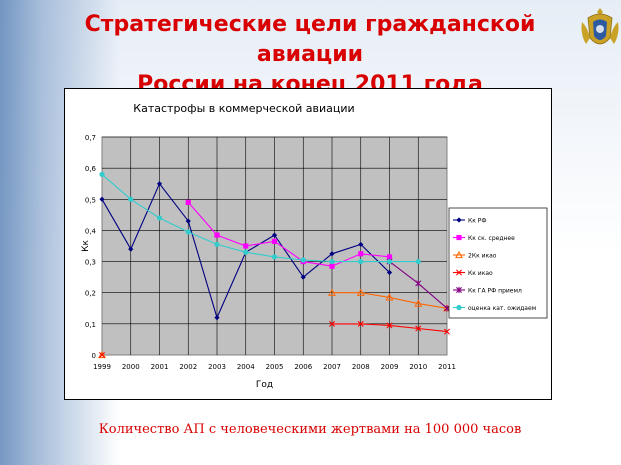  I want to click on legend-box, so click(498, 263).